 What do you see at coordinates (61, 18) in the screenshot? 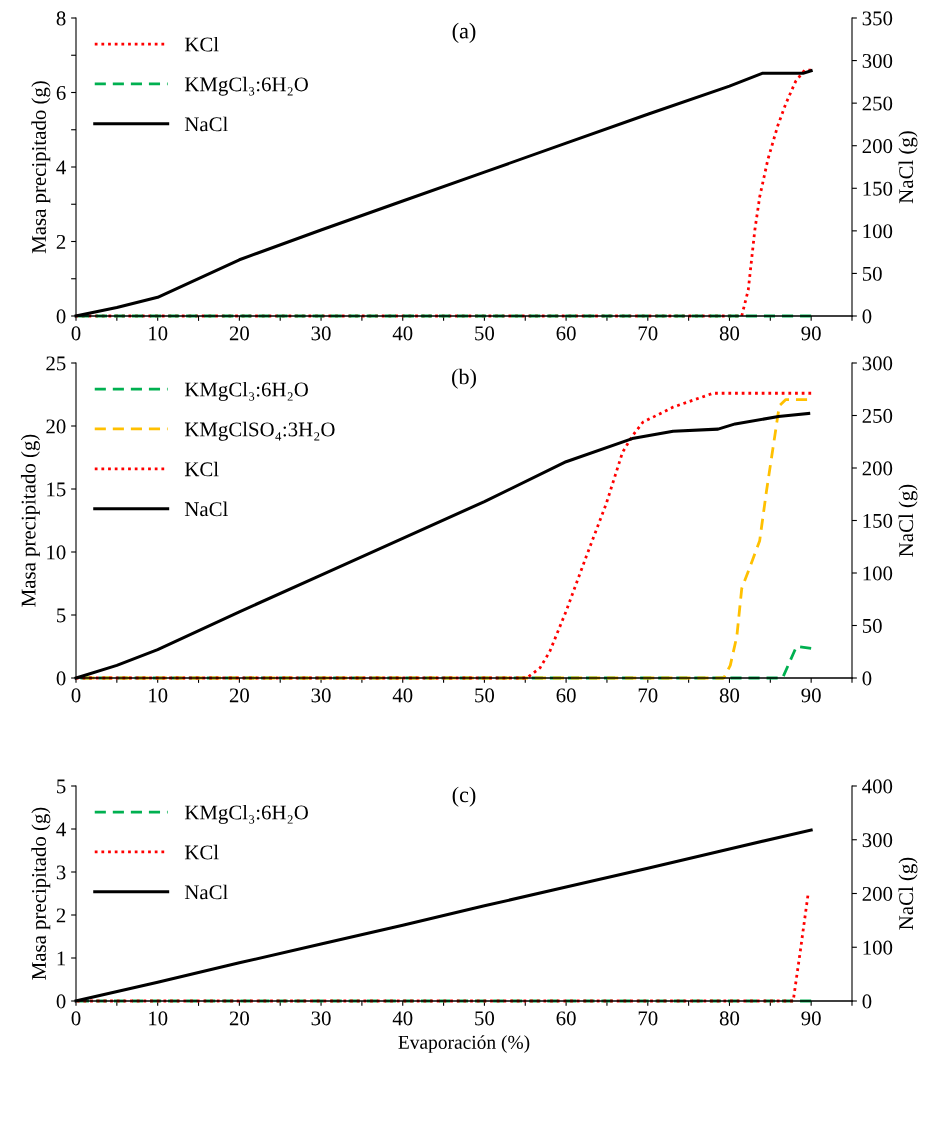
I see `y-tick-label: 8` at bounding box center [61, 18].